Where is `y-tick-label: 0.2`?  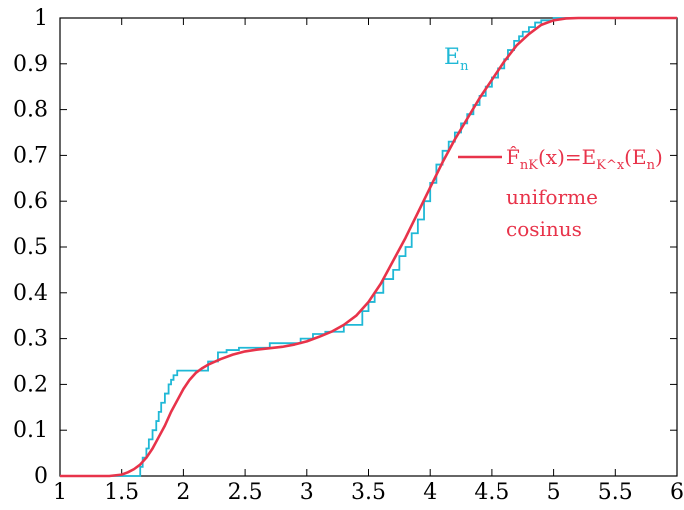
y-tick-label: 0.2 is located at coordinates (30, 384).